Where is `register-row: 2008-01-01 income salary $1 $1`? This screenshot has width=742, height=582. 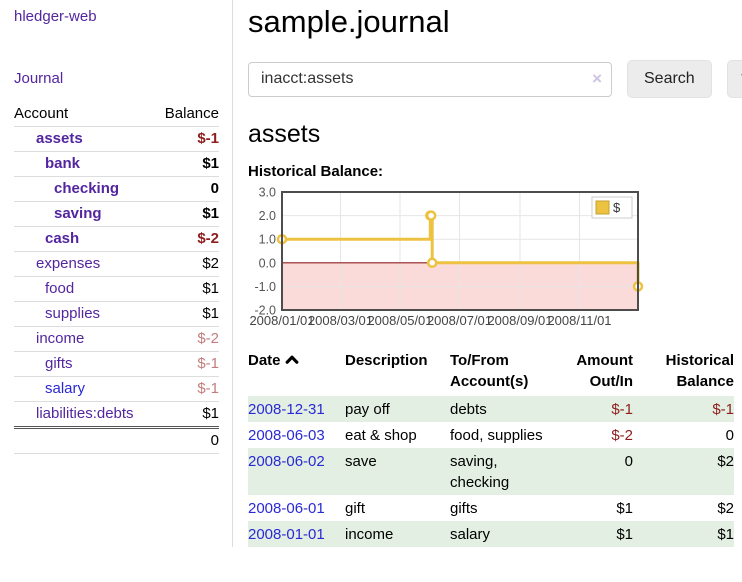 register-row: 2008-01-01 income salary $1 $1 is located at coordinates (491, 534).